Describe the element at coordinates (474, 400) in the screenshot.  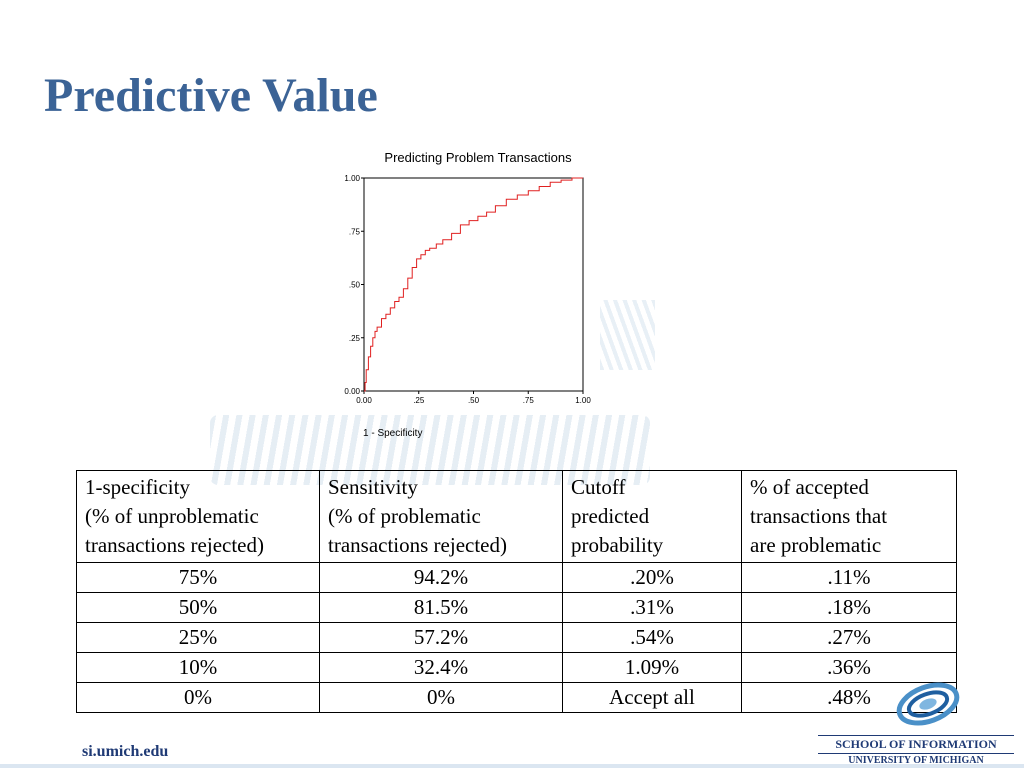
I see `x-tick-label: .50` at that location.